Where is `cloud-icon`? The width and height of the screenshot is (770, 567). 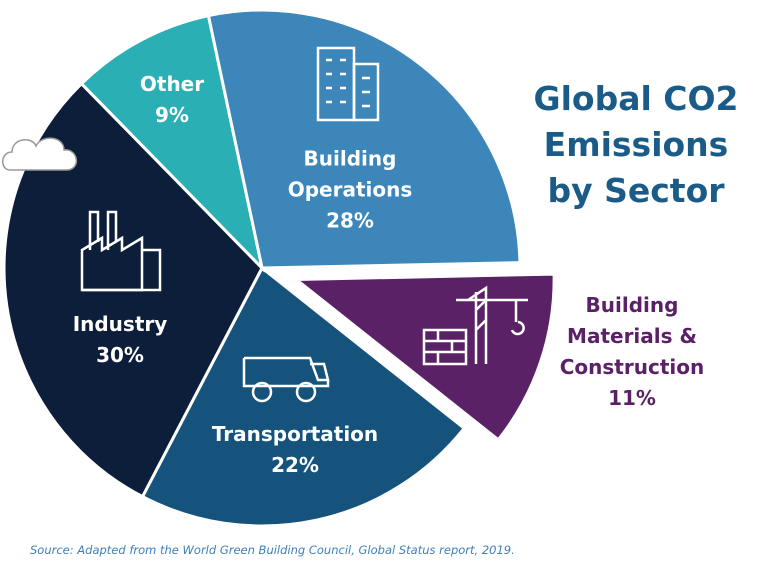
cloud-icon is located at coordinates (39, 154).